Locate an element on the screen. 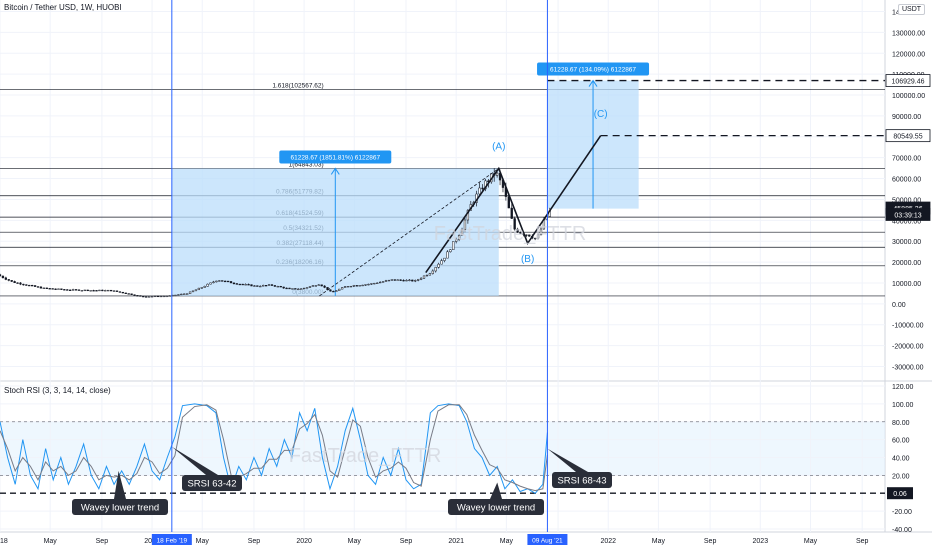  callout-text: SRSI 68-43 is located at coordinates (581, 481).